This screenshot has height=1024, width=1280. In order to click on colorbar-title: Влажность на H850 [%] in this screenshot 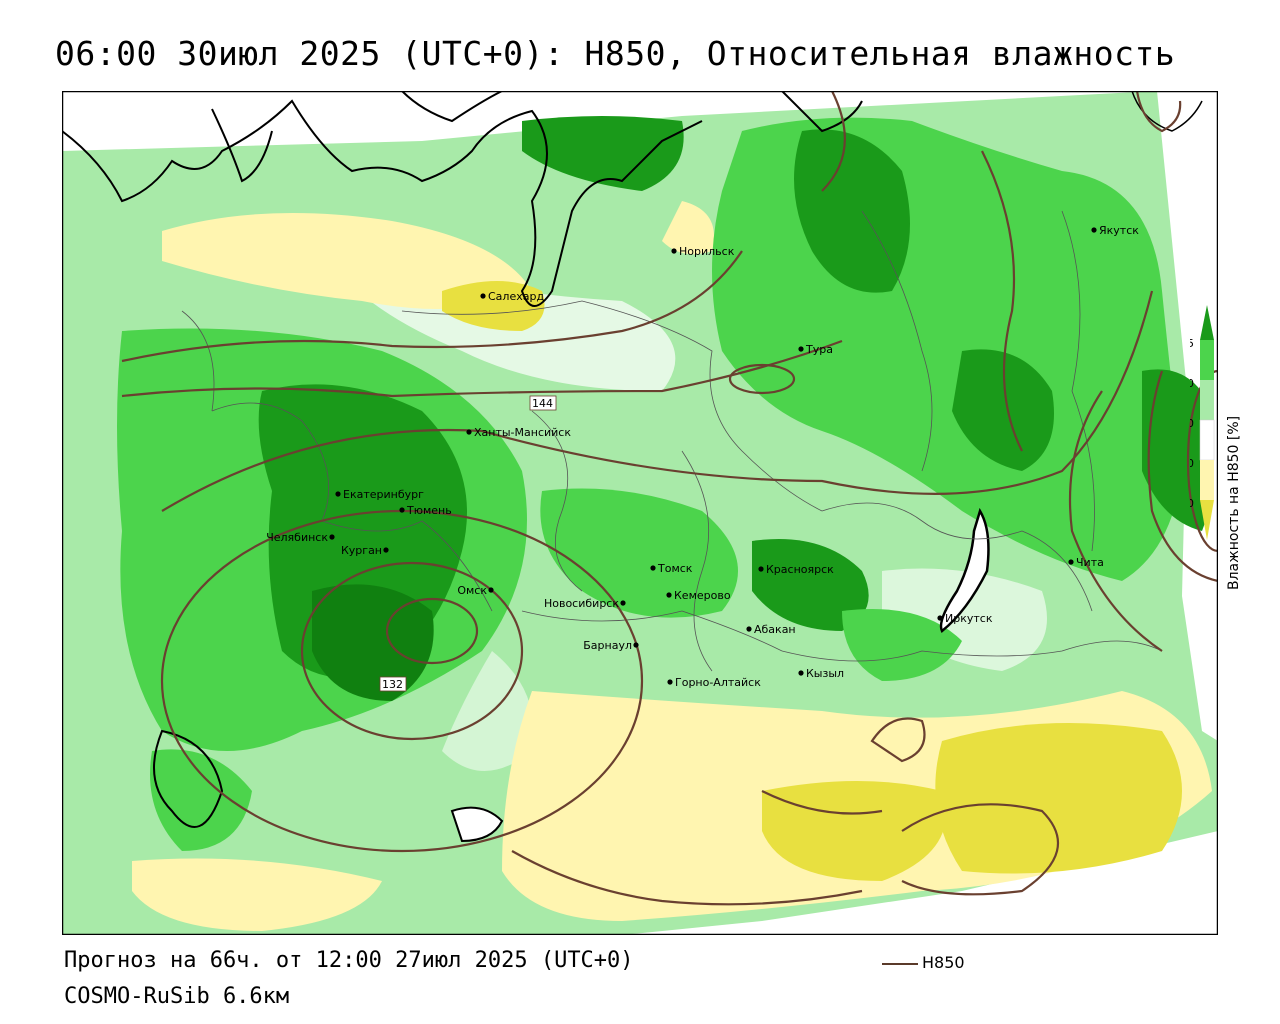, I will do `click(1234, 502)`.